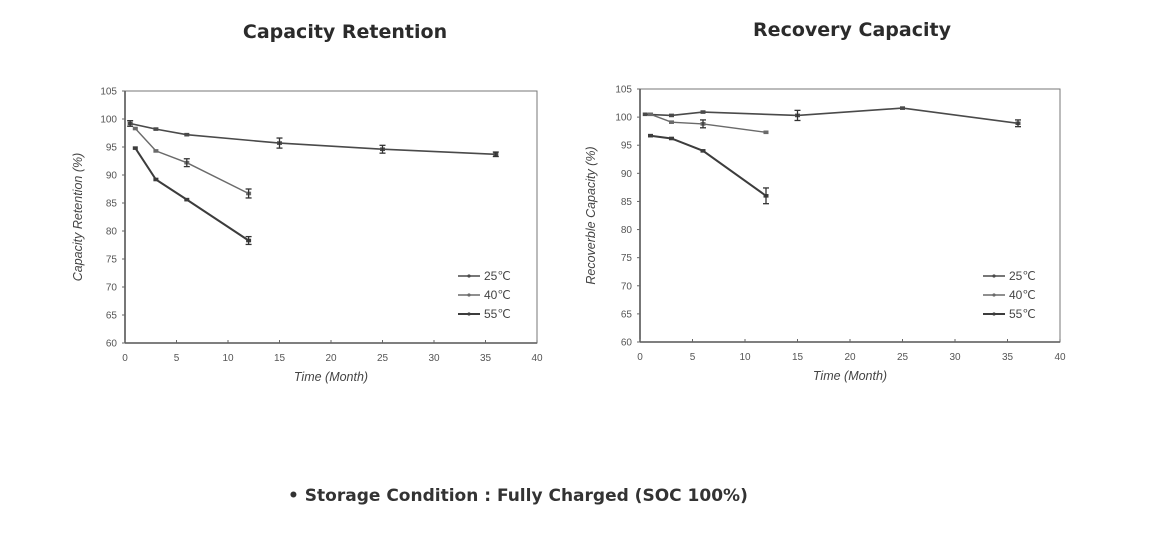  I want to click on y-axis-label: Recoverble Capacity (%), so click(591, 215).